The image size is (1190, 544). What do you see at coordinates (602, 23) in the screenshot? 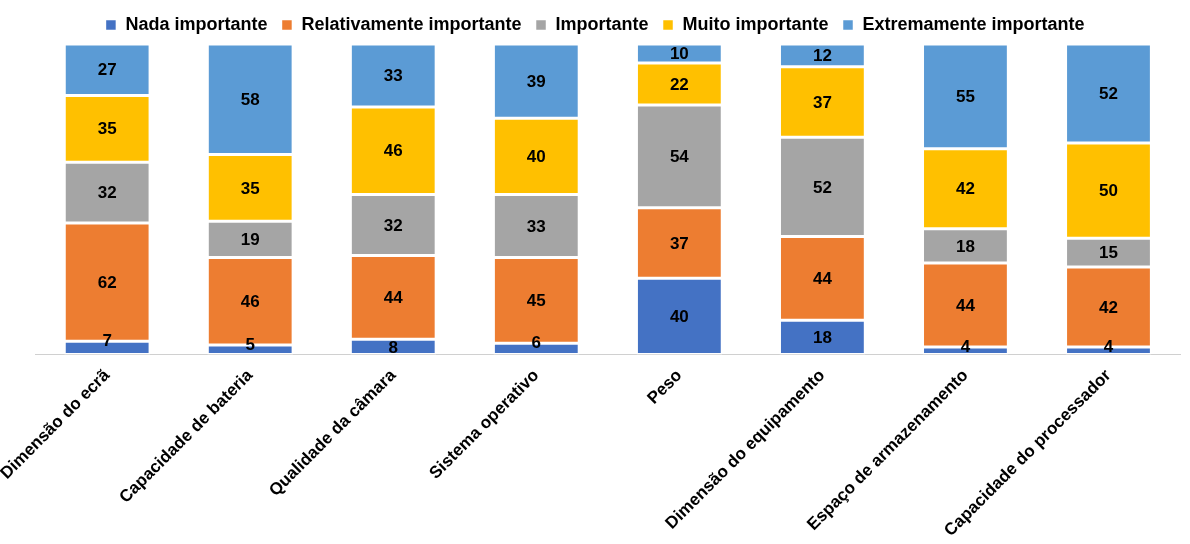
I see `legend-label: Importante` at bounding box center [602, 23].